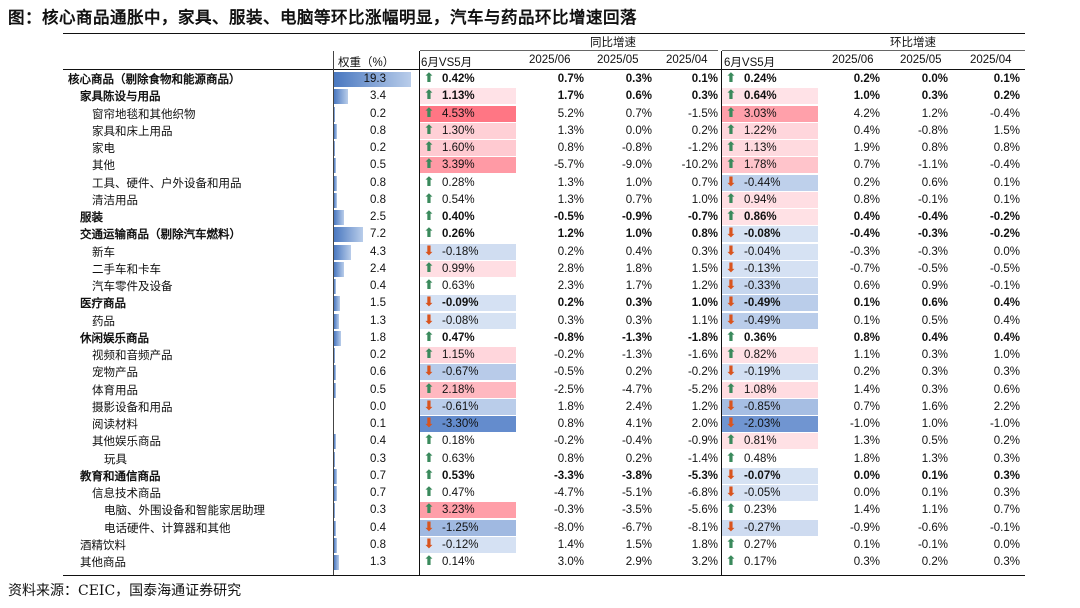 The image size is (1080, 608). What do you see at coordinates (636, 165) in the screenshot?
I see `yoy-value-cell: -9.0%` at bounding box center [636, 165].